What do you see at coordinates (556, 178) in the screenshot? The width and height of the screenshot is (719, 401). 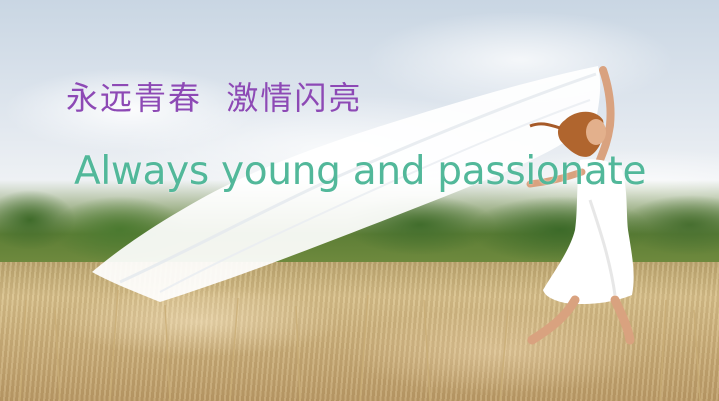 I see `lower-arm` at bounding box center [556, 178].